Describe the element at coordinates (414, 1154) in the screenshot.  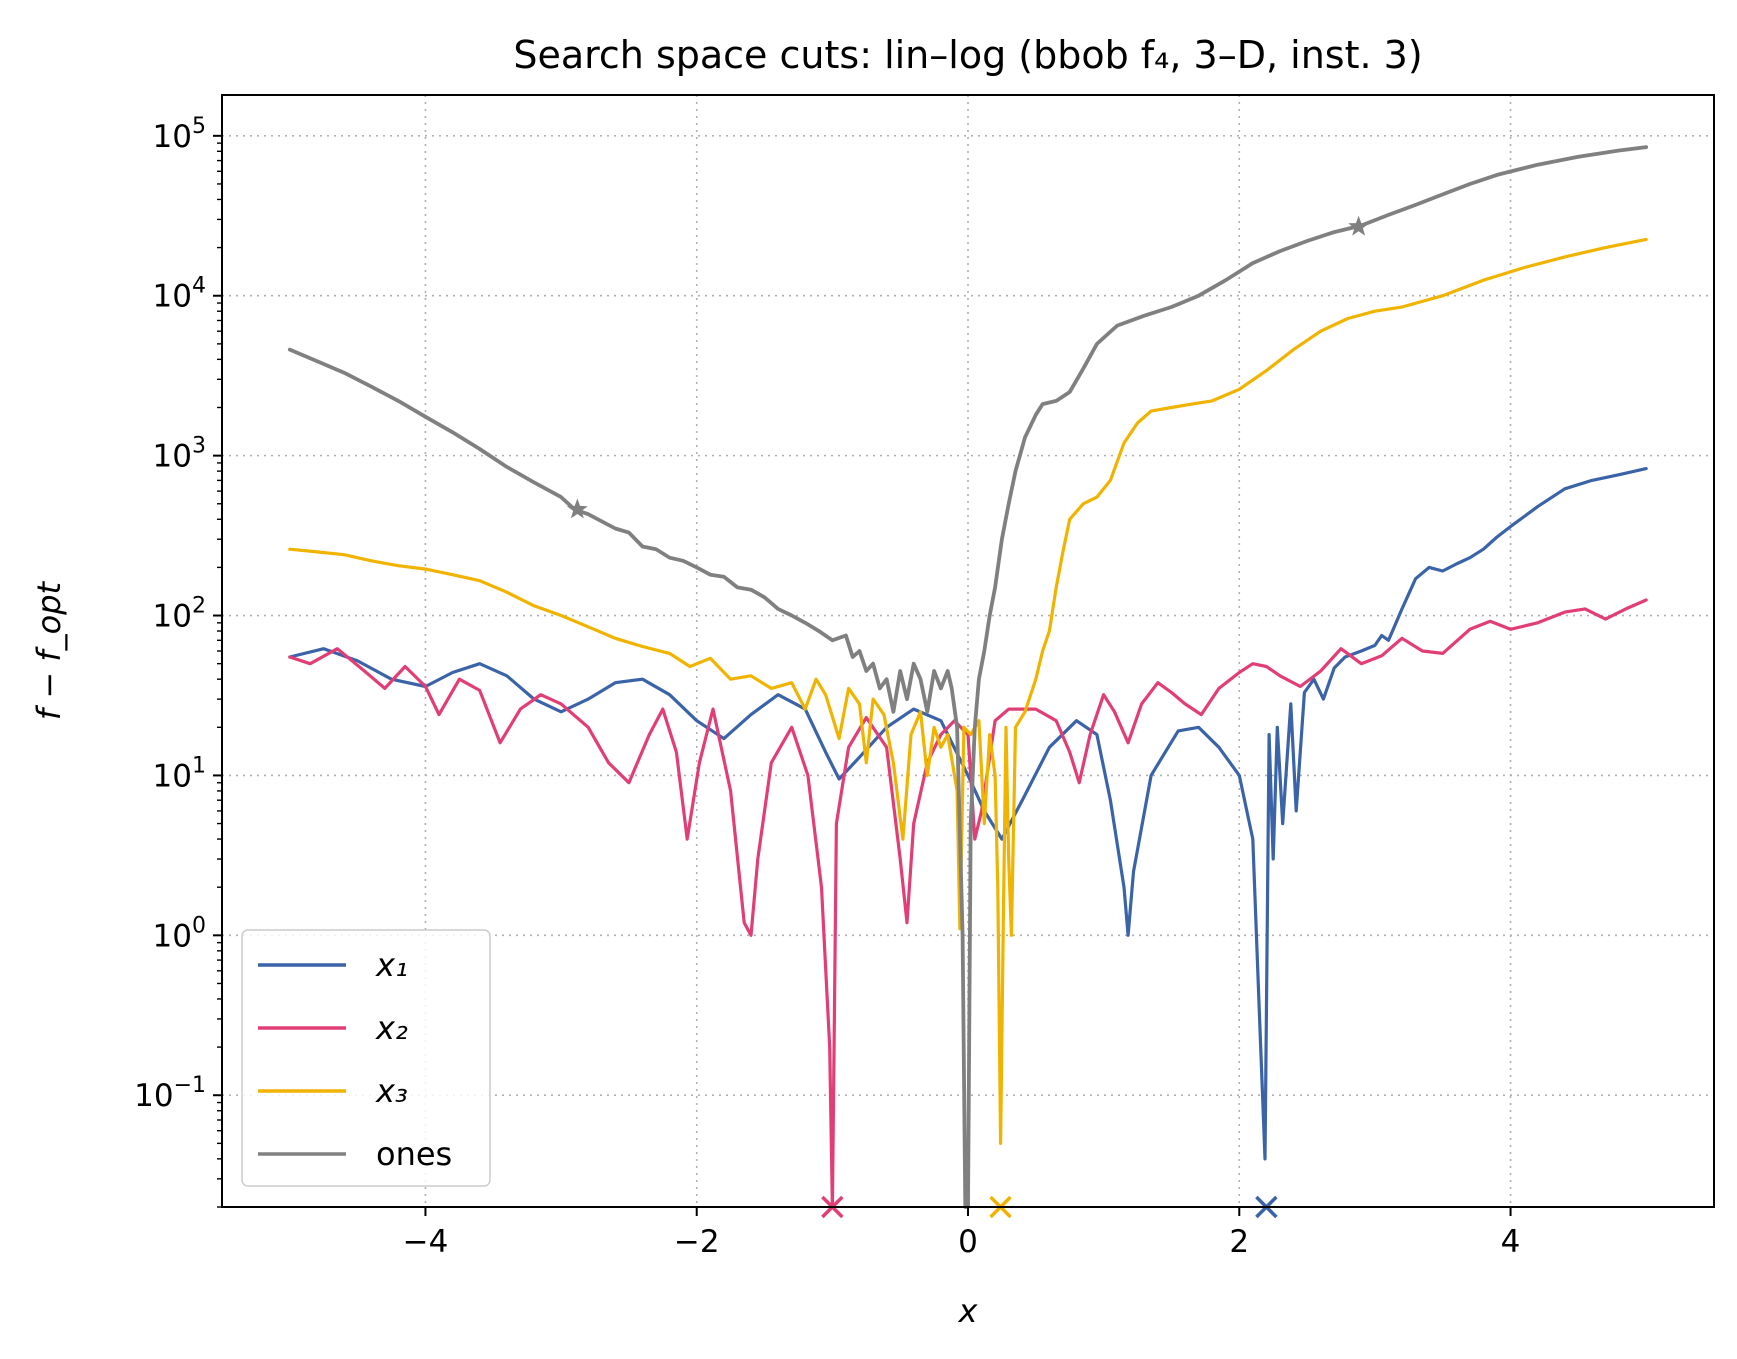
I see `legend-label: ones` at that location.